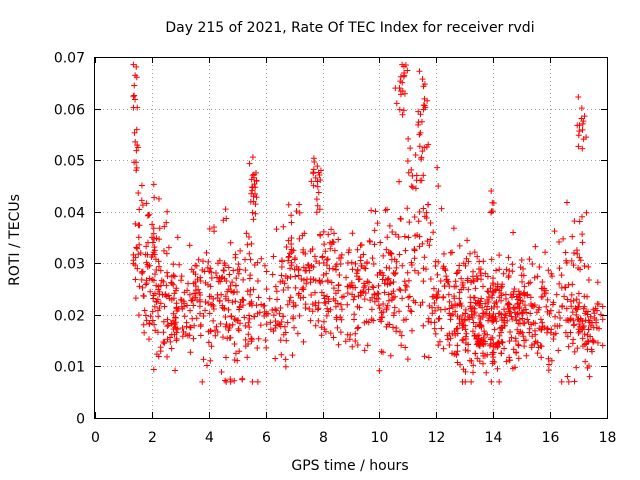 The width and height of the screenshot is (640, 480). What do you see at coordinates (437, 438) in the screenshot?
I see `x-tick-label: 12` at bounding box center [437, 438].